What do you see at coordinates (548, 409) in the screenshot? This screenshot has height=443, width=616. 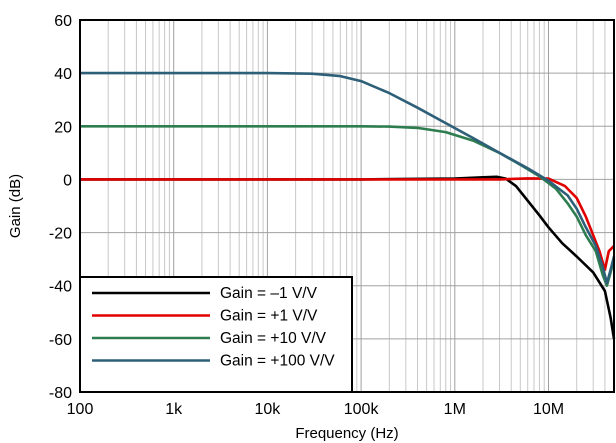 I see `x-tick-label: 10M` at bounding box center [548, 409].